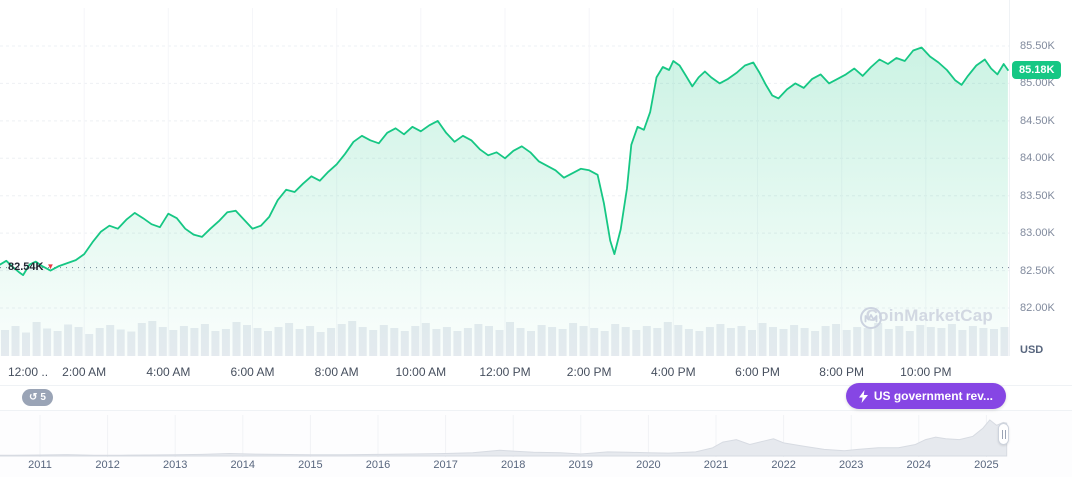 The width and height of the screenshot is (1072, 477). I want to click on timeline-year-label: 2015, so click(310, 465).